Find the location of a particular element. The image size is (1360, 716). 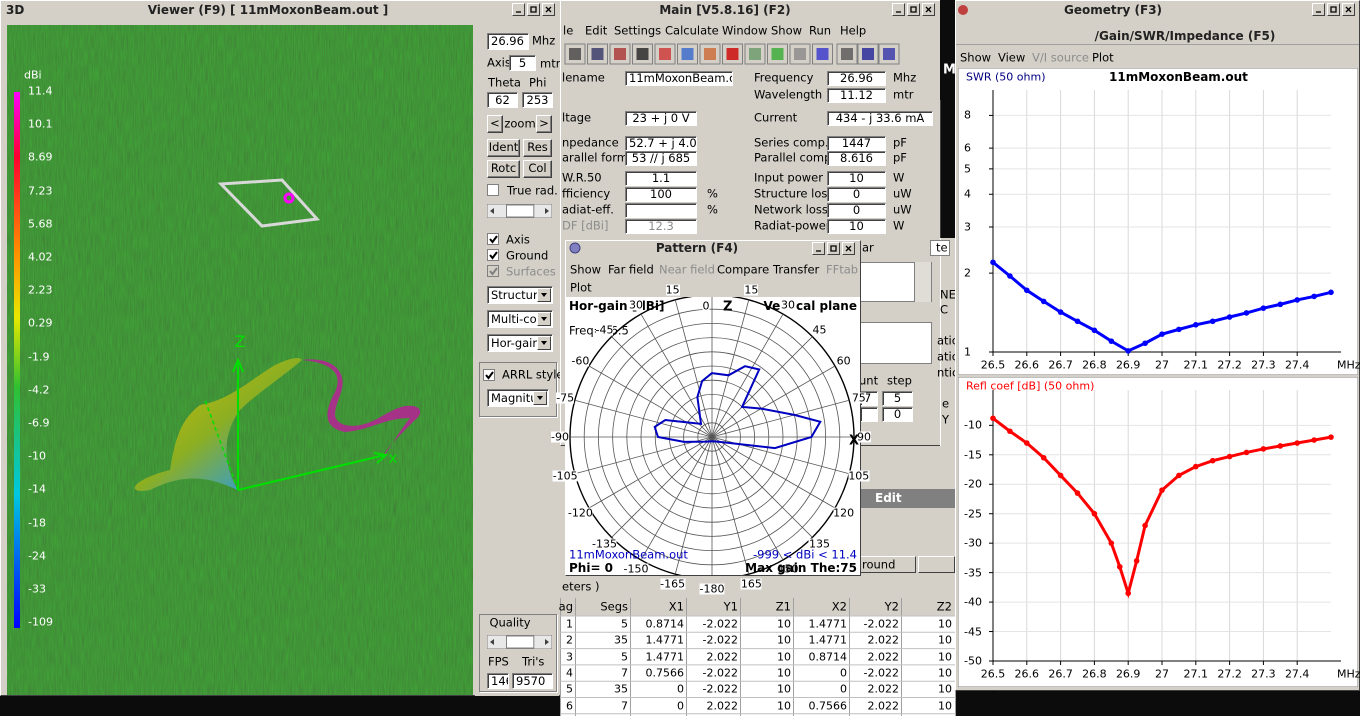

menu-item: Run is located at coordinates (820, 30).